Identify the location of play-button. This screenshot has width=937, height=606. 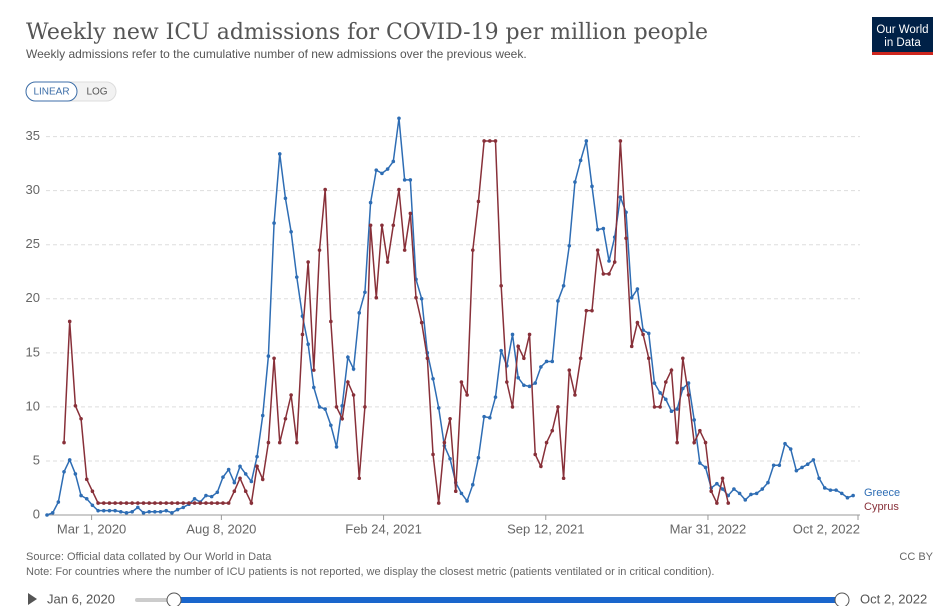
(32, 599).